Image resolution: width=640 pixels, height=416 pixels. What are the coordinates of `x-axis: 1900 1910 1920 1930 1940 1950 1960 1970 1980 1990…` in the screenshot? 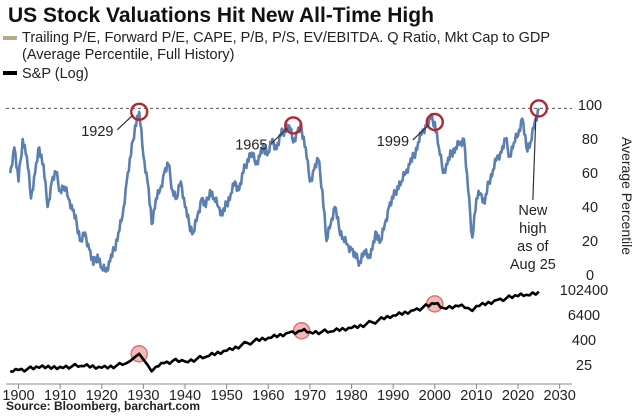 It's located at (289, 393).